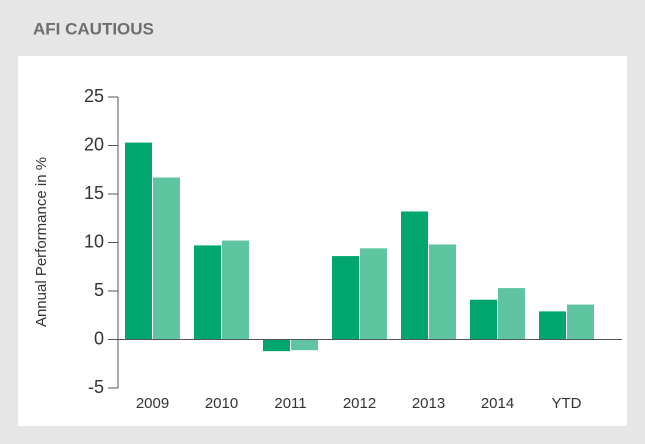 Image resolution: width=645 pixels, height=444 pixels. Describe the element at coordinates (497, 403) in the screenshot. I see `x-tick-label: 2014` at that location.